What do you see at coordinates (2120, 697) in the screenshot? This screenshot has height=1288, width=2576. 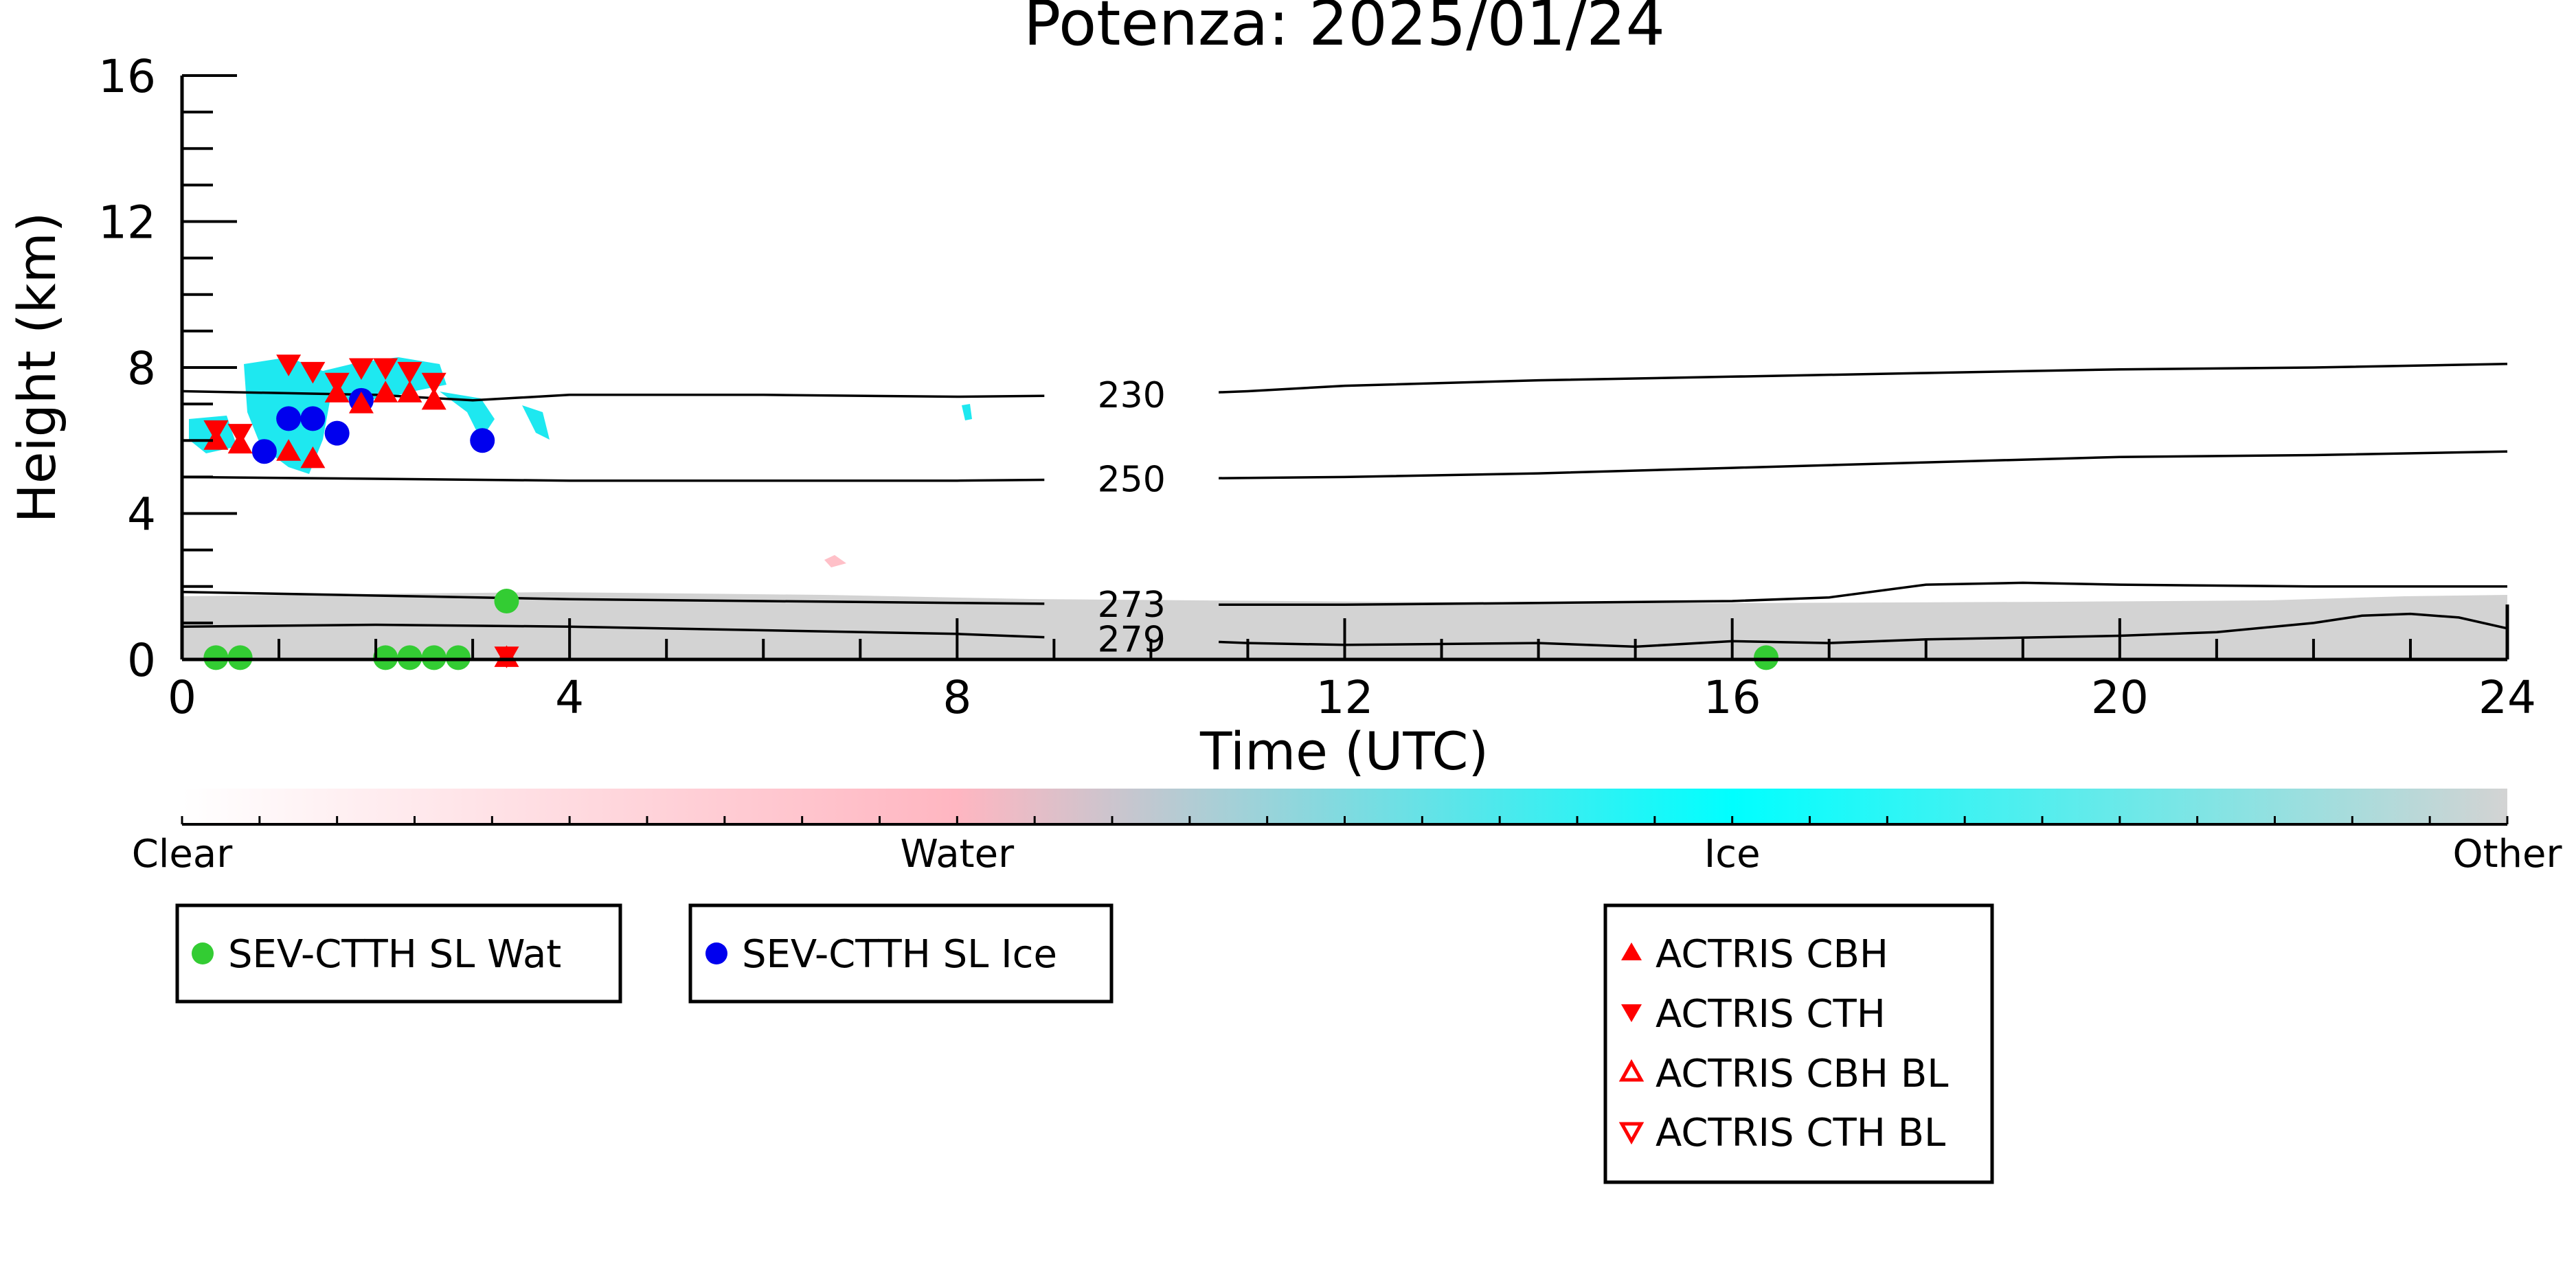 I see `x-tick-label: 20` at bounding box center [2120, 697].